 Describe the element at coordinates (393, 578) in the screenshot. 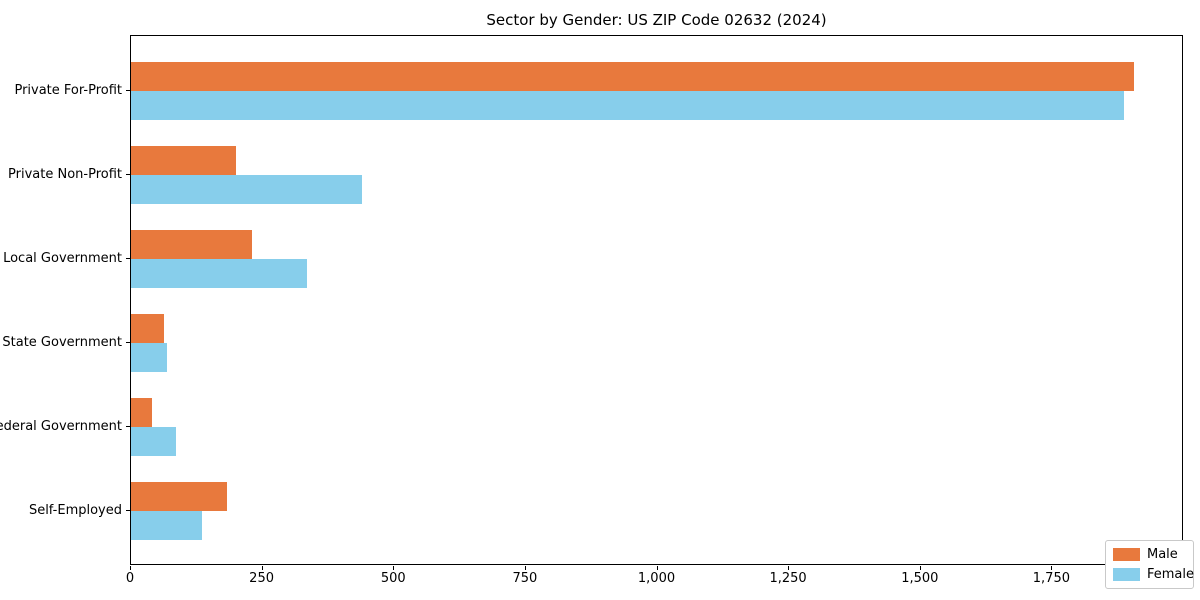

I see `x-tick-label-500: 500` at that location.